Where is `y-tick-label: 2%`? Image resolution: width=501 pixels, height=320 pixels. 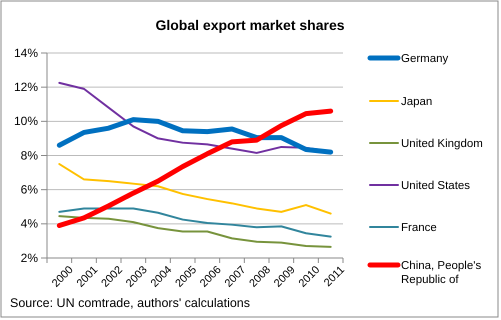
y-tick-label: 2% is located at coordinates (29, 257).